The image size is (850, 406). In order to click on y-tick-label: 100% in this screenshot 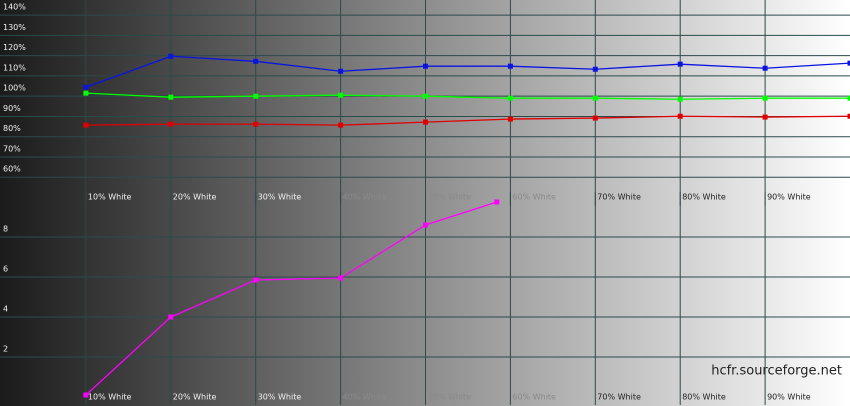, I will do `click(14, 88)`.